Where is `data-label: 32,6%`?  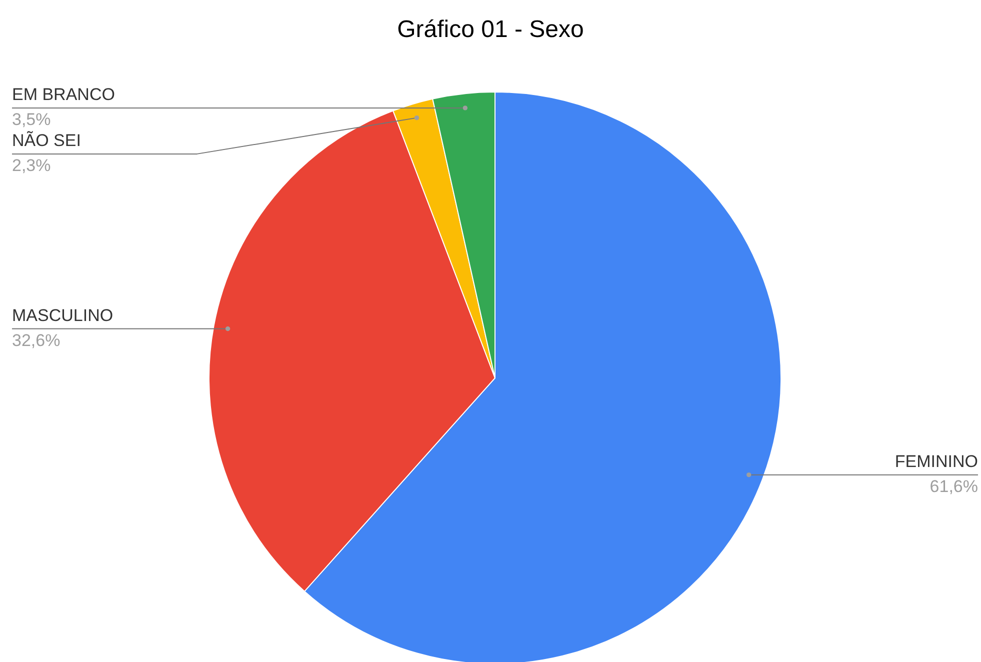 data-label: 32,6% is located at coordinates (36, 340).